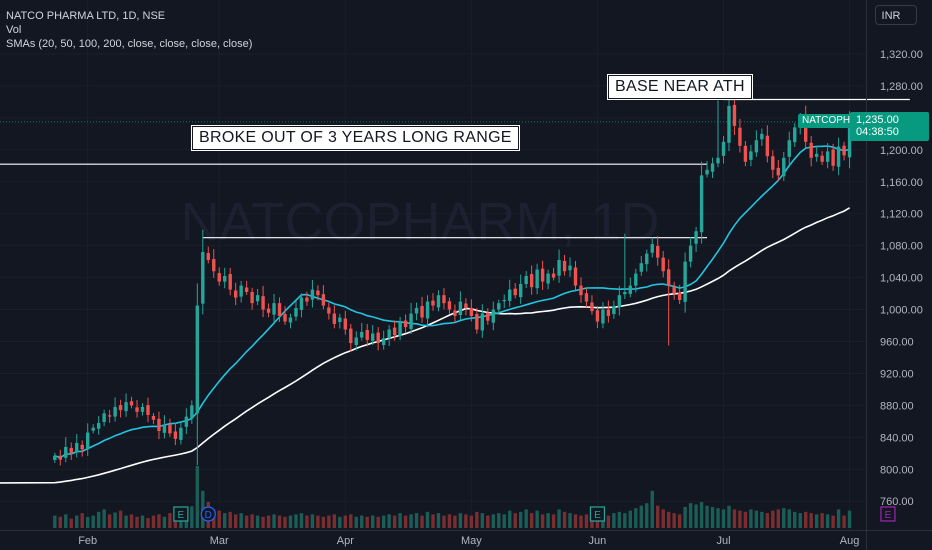  Describe the element at coordinates (897, 502) in the screenshot. I see `y-tick-label: 760.00` at that location.